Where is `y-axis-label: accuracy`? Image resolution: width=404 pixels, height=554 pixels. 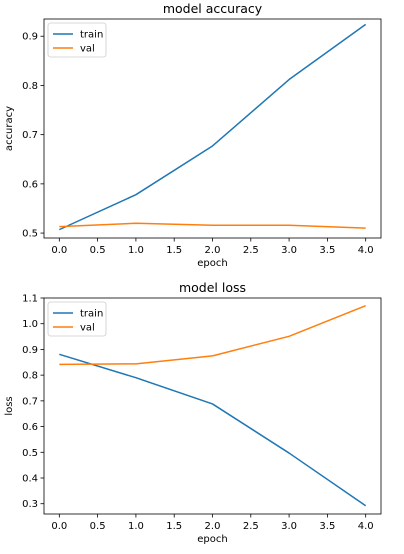 y-axis-label: accuracy is located at coordinates (9, 128).